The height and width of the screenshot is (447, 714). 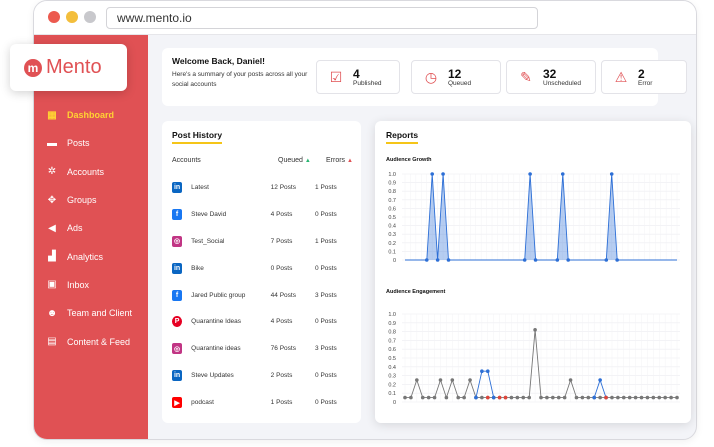 I want to click on table-row: in Bike 0 Posts 0 Posts, so click(x=262, y=268).